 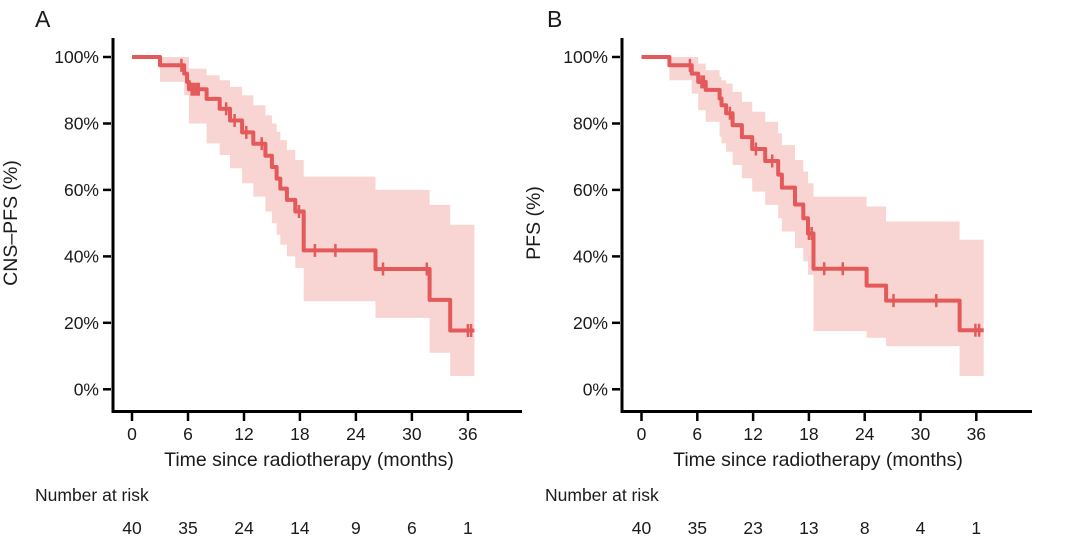 I want to click on risk-count: 4, so click(x=921, y=528).